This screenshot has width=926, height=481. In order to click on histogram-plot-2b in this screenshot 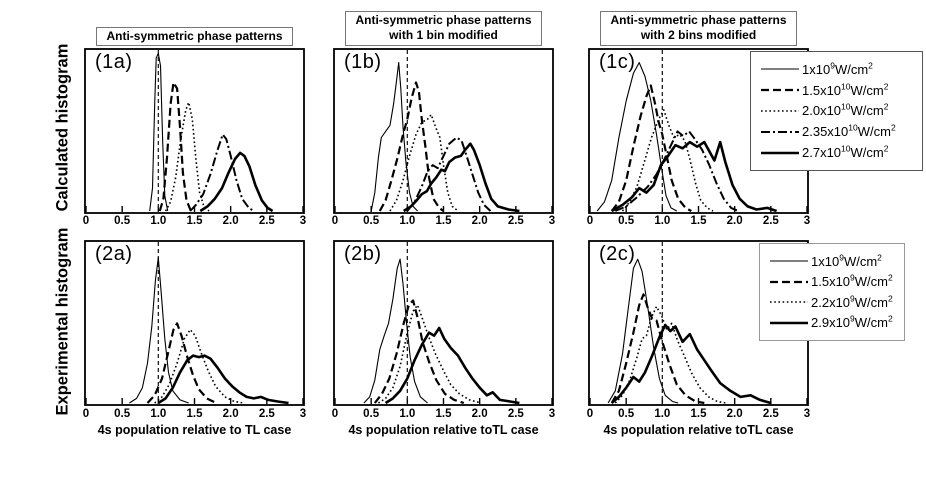, I will do `click(443, 323)`.